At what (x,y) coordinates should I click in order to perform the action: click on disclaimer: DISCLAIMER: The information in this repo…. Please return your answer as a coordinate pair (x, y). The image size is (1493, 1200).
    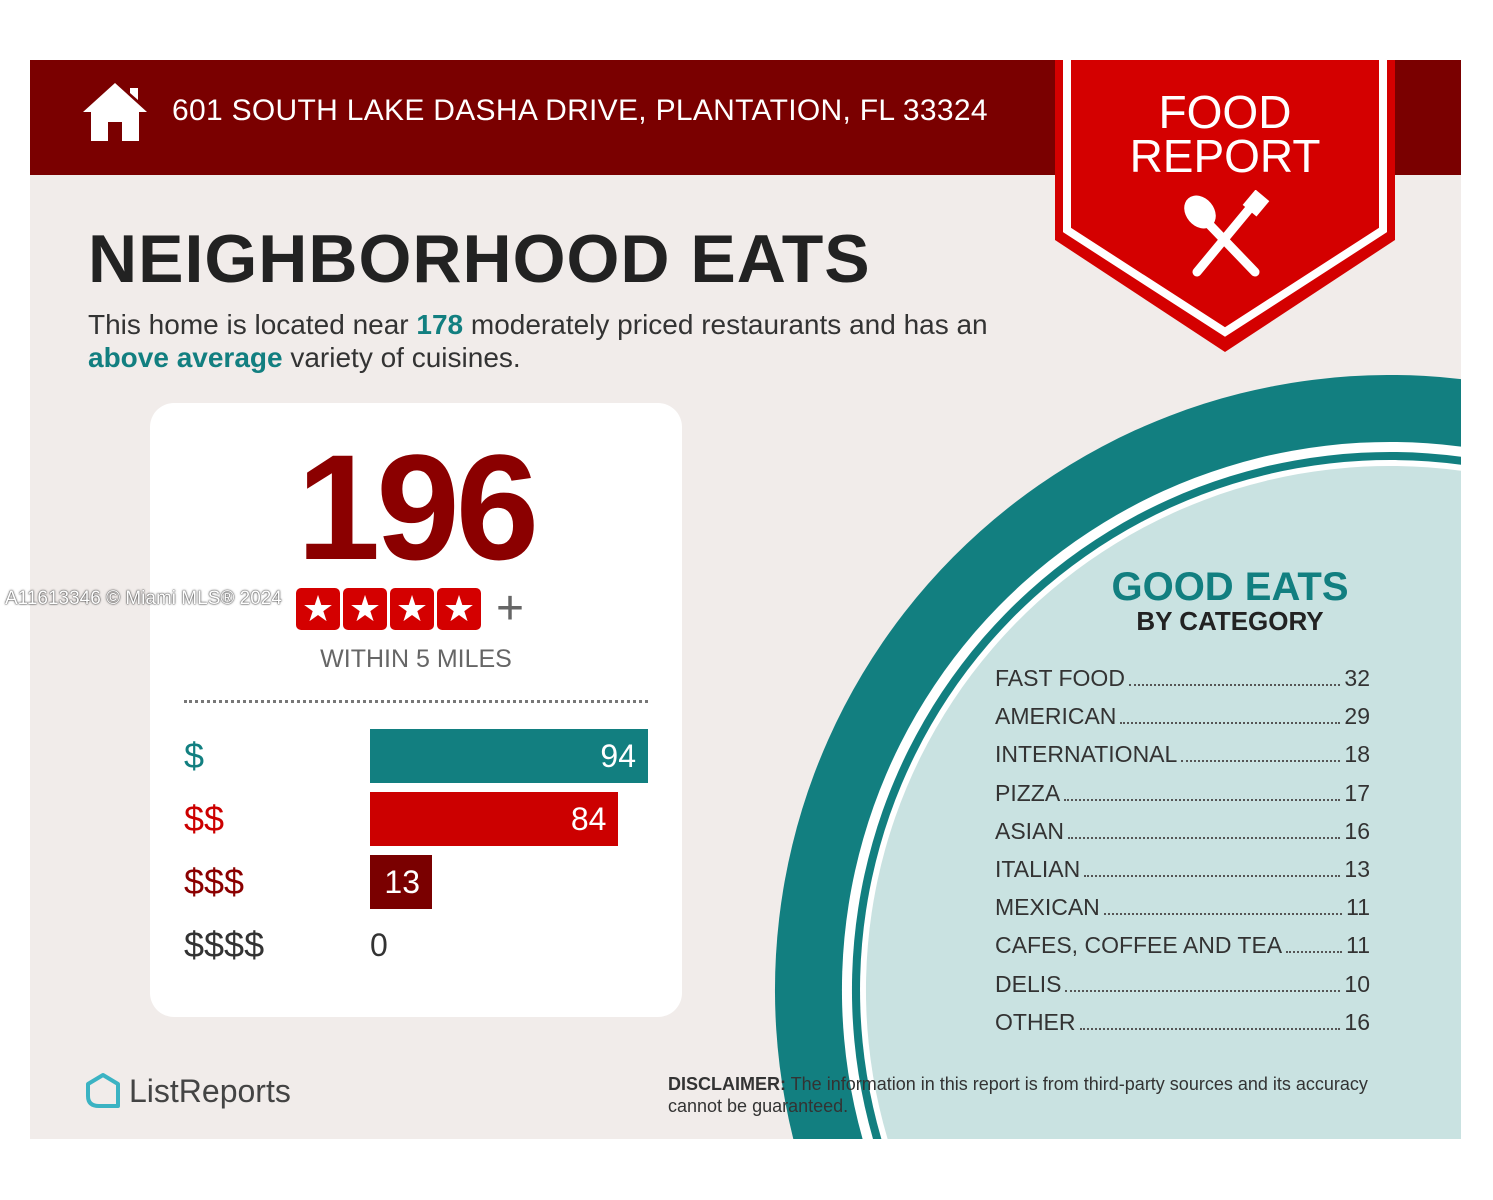
    Looking at the image, I should click on (1018, 1095).